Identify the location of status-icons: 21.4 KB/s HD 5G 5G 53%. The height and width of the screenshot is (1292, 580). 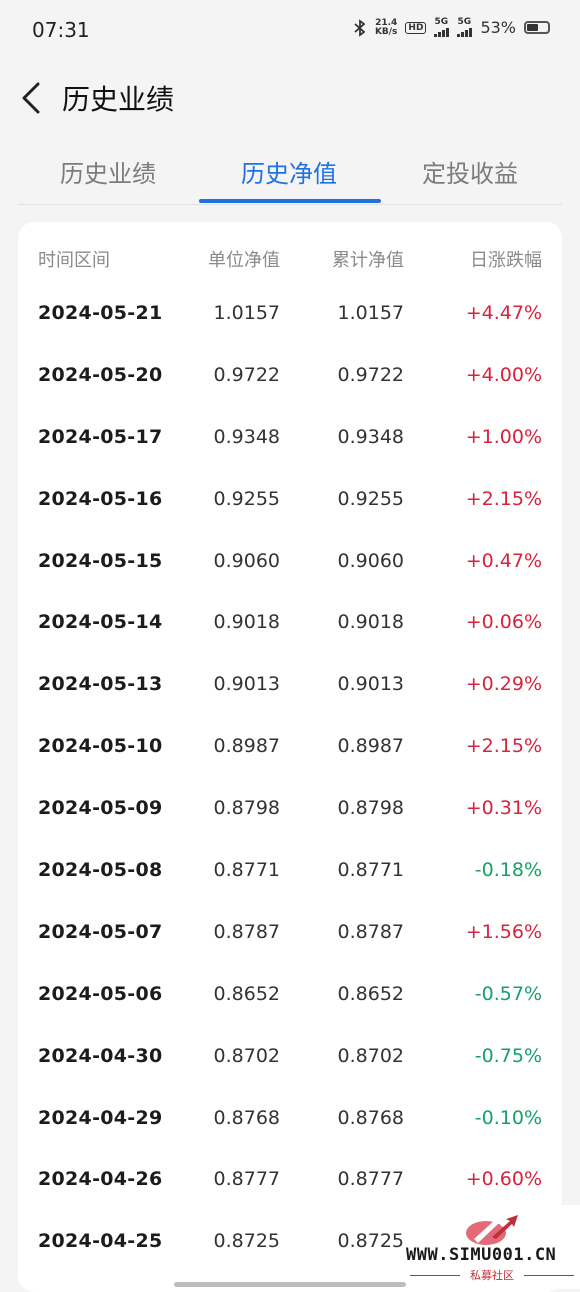
(451, 27).